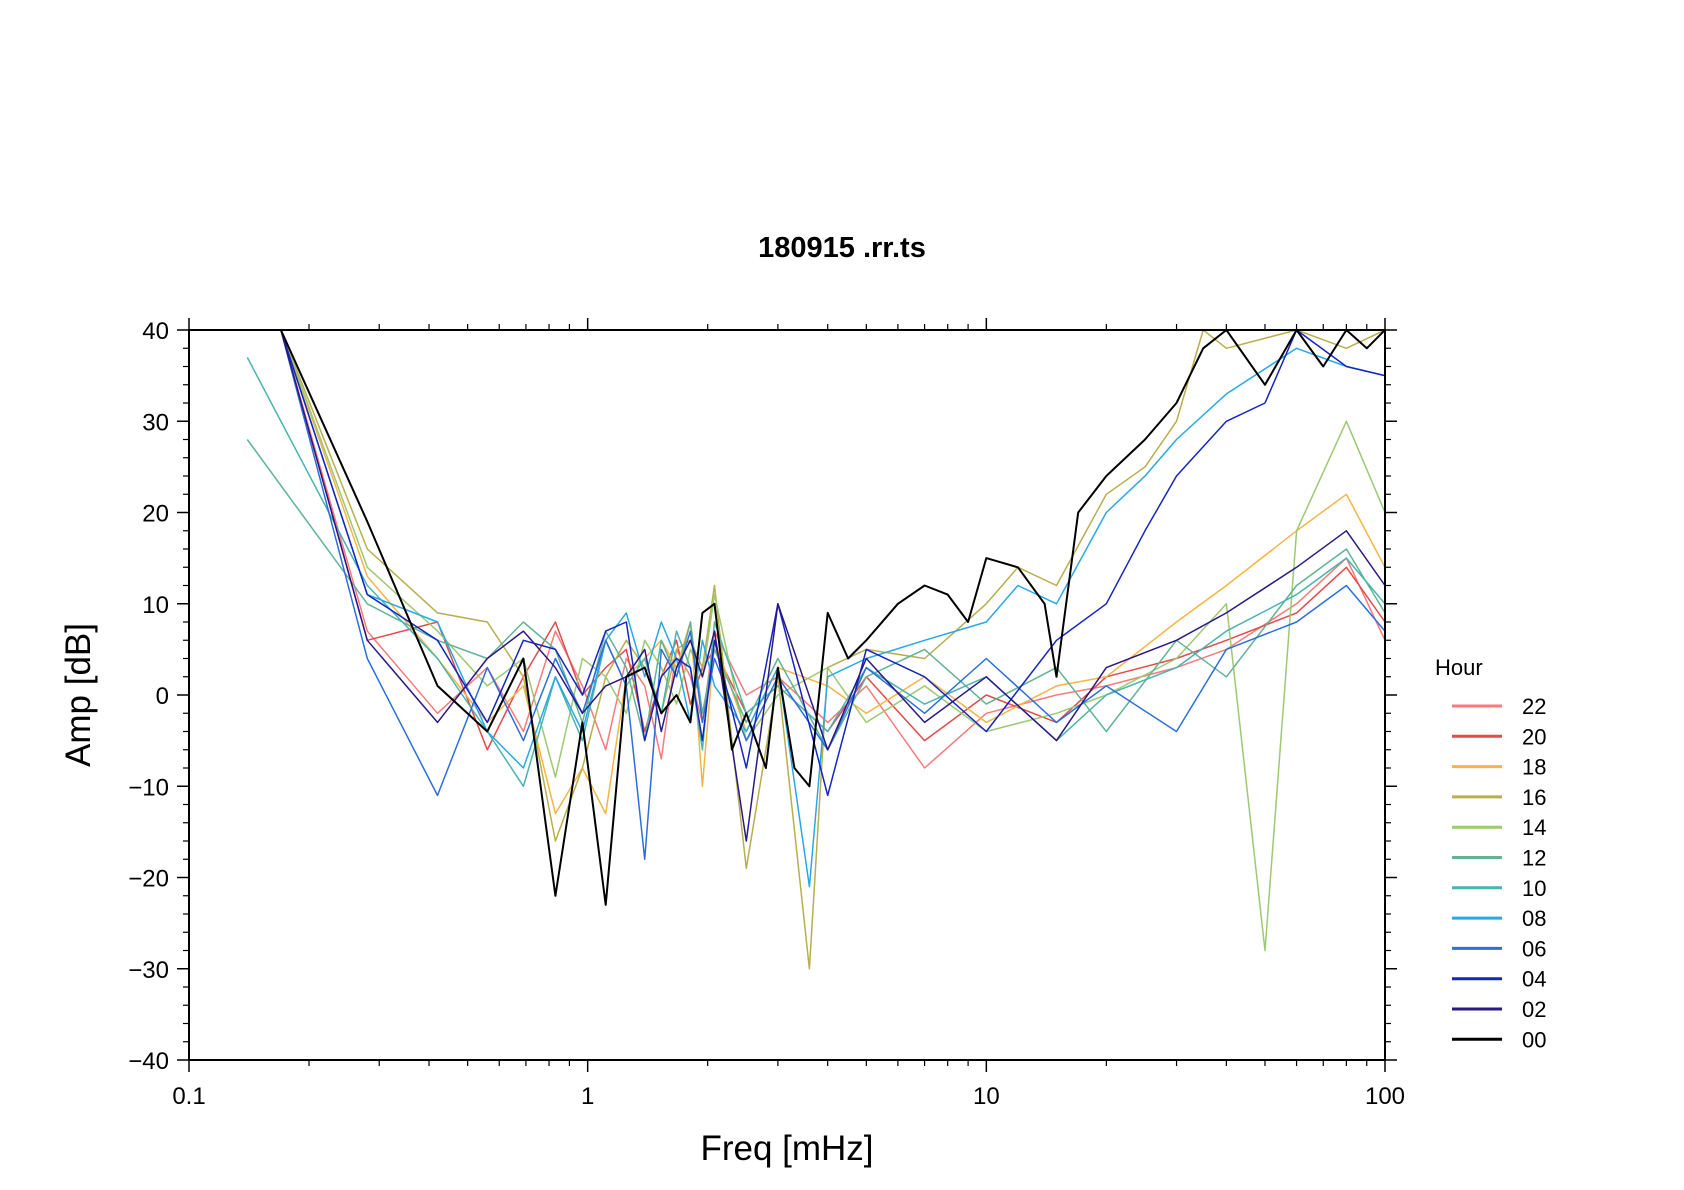  Describe the element at coordinates (148, 1061) in the screenshot. I see `y-tick-label: −40` at that location.